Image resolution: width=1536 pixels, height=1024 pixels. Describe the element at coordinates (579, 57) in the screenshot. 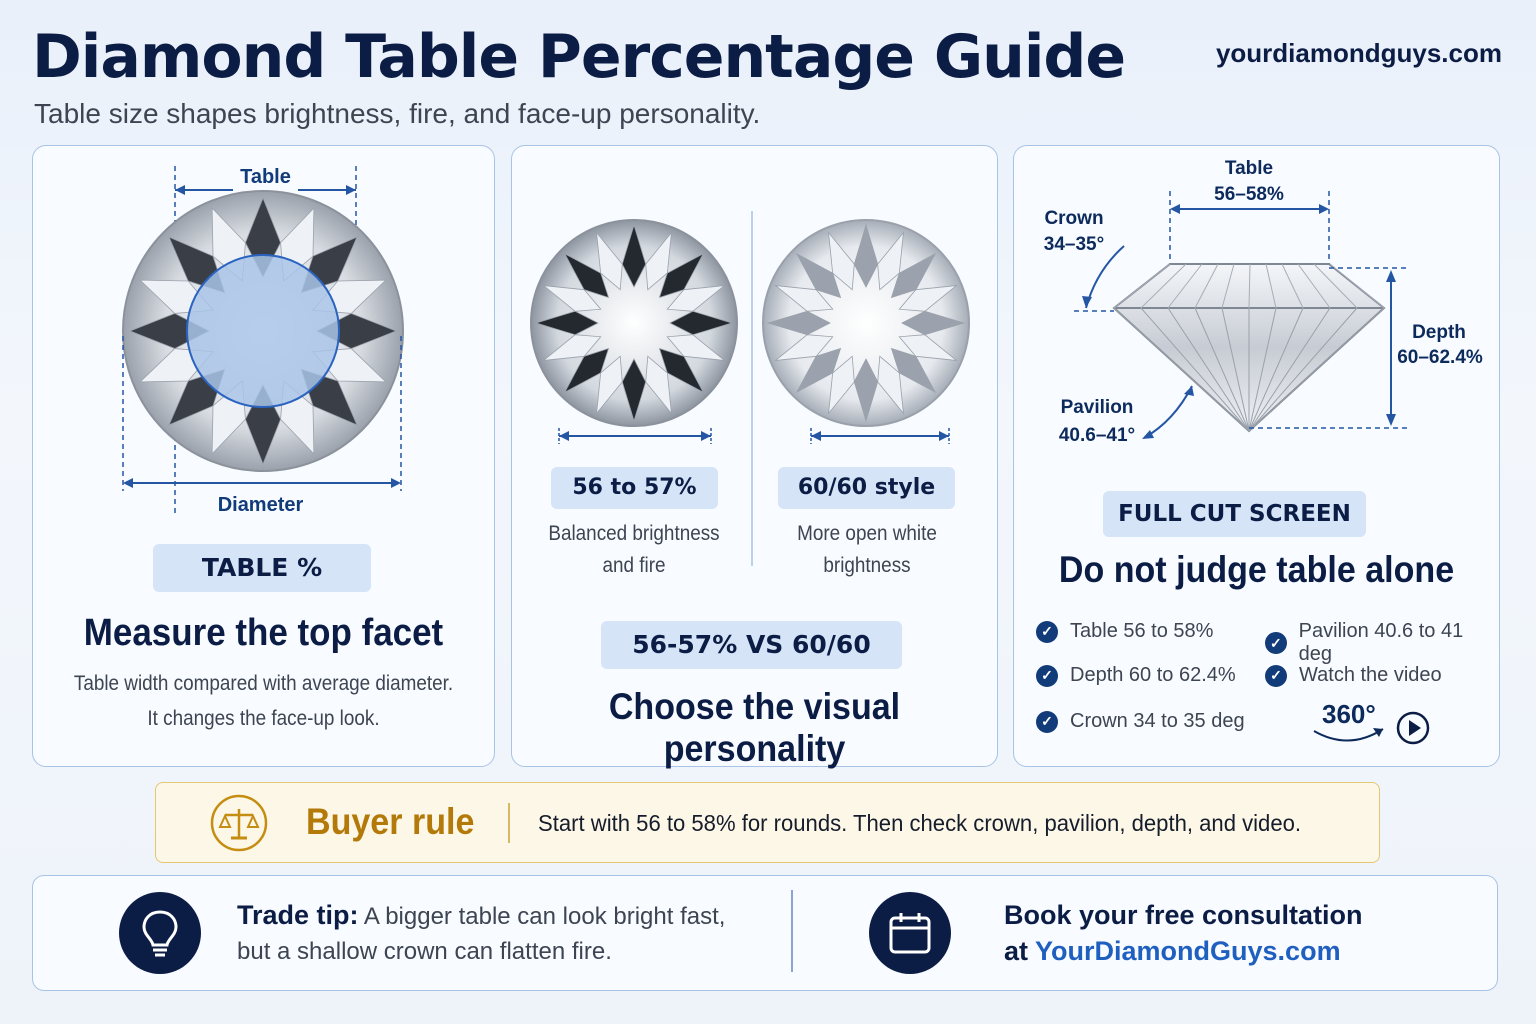

I see `page-title: Diamond Table Percentage Guide` at that location.